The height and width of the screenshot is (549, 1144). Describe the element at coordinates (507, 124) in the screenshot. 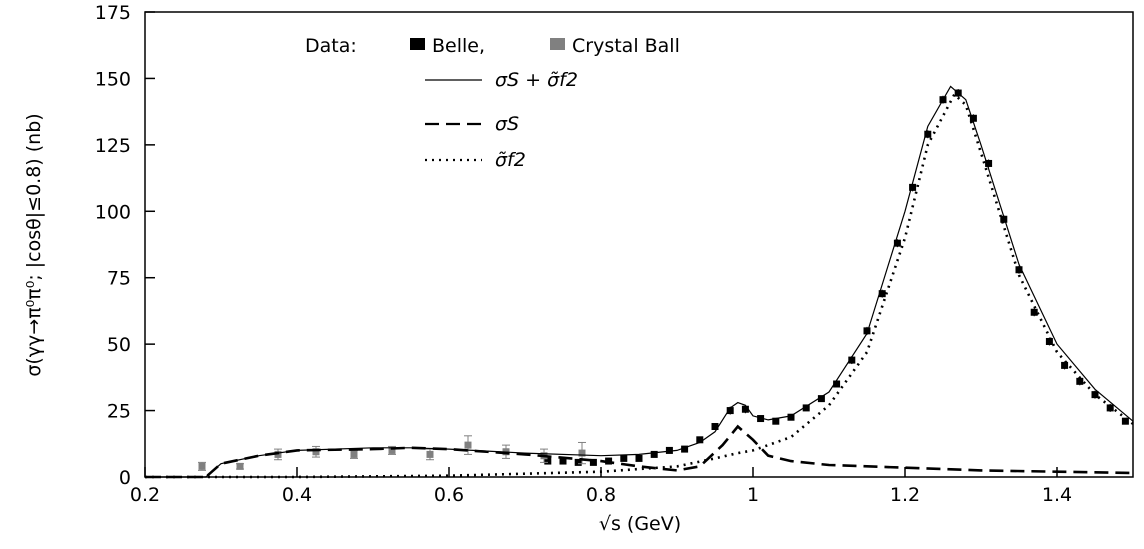

I see `legend-label: σS` at that location.